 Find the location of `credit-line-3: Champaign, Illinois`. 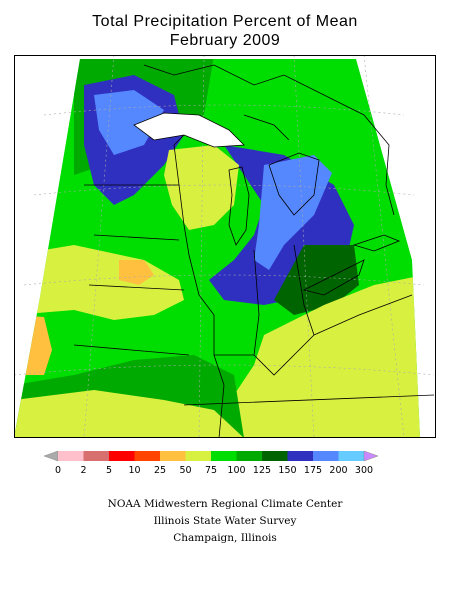

credit-line-3: Champaign, Illinois is located at coordinates (225, 538).